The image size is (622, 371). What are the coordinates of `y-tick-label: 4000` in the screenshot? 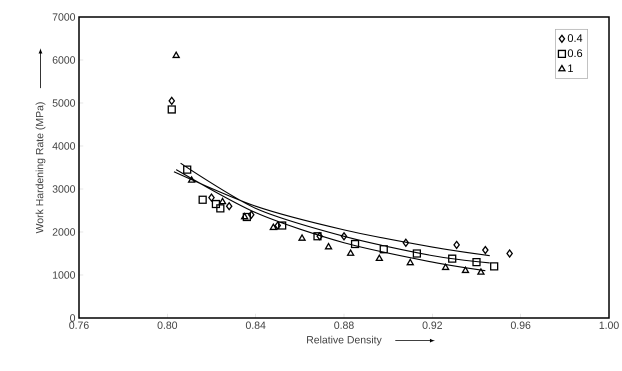 It's located at (64, 146).